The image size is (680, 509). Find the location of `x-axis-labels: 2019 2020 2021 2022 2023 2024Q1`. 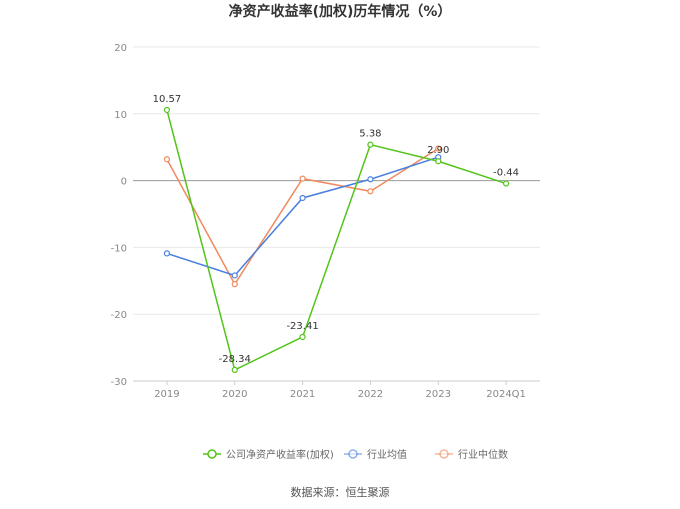

x-axis-labels: 2019 2020 2021 2022 2023 2024Q1 is located at coordinates (340, 390).